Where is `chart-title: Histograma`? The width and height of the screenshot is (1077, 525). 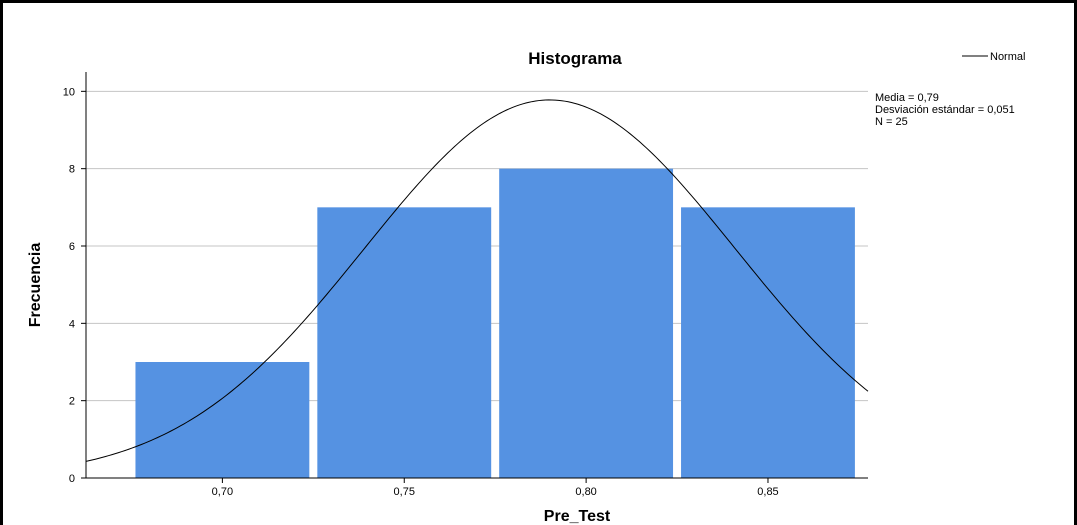 chart-title: Histograma is located at coordinates (575, 58).